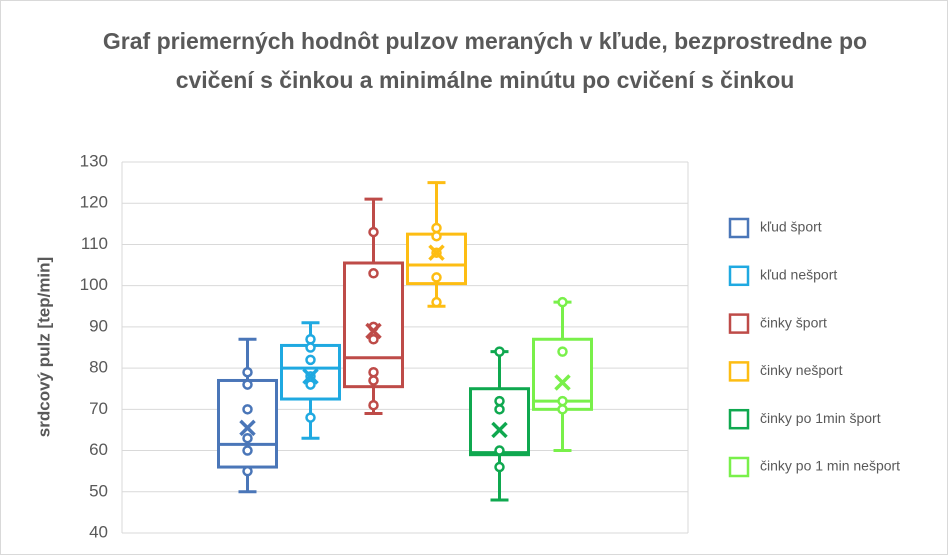  What do you see at coordinates (98, 325) in the screenshot?
I see `y-tick-label: 90` at bounding box center [98, 325].